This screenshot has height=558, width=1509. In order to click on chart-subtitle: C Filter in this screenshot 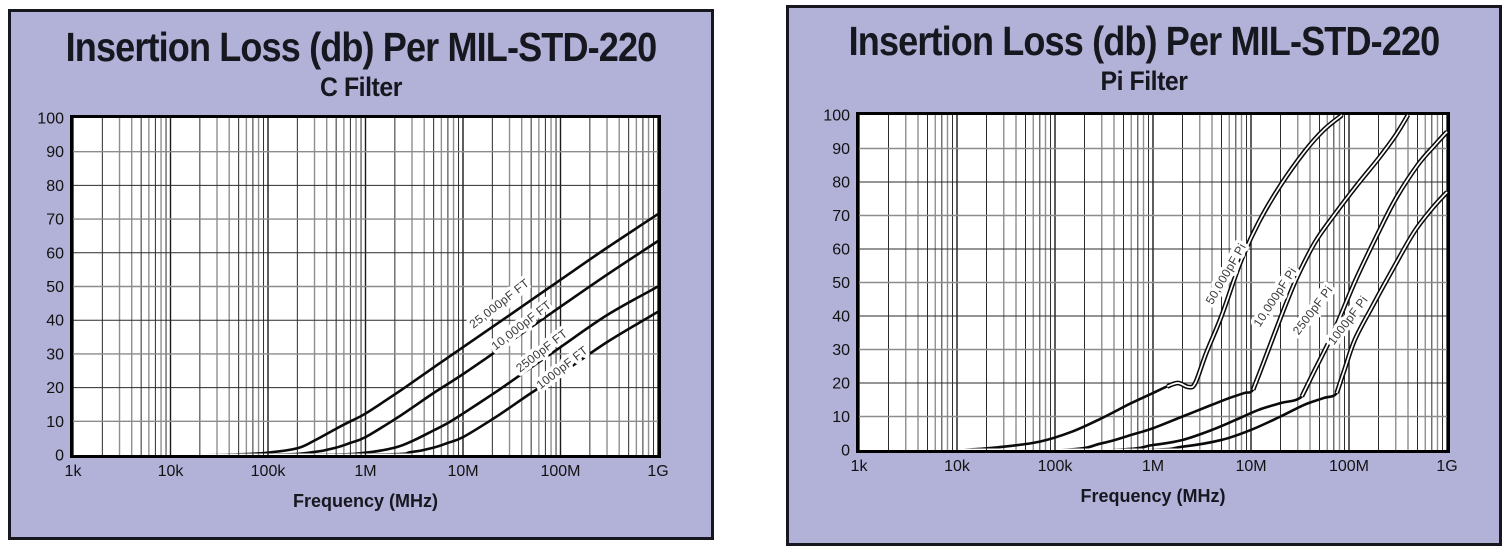, I will do `click(361, 87)`.